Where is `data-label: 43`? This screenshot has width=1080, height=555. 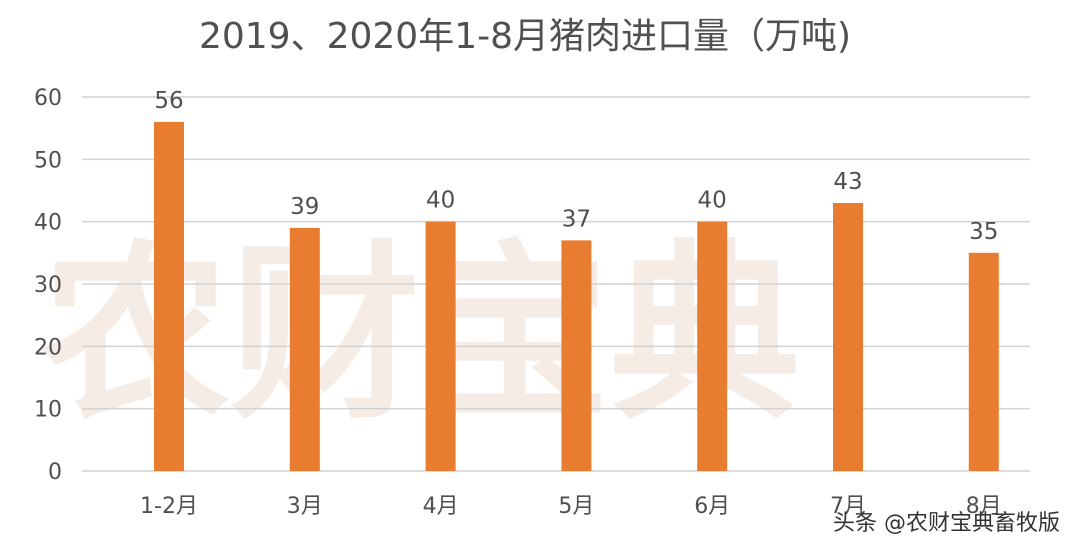 data-label: 43 is located at coordinates (847, 182).